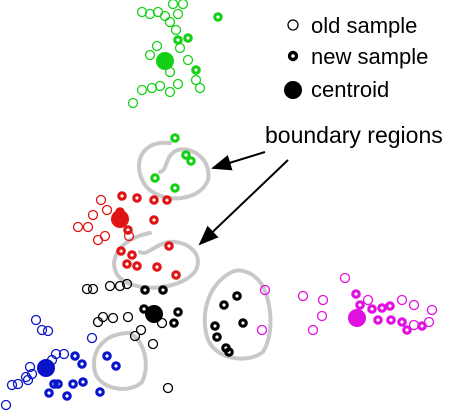 The width and height of the screenshot is (474, 415). Describe the element at coordinates (154, 314) in the screenshot. I see `centroid-black` at that location.